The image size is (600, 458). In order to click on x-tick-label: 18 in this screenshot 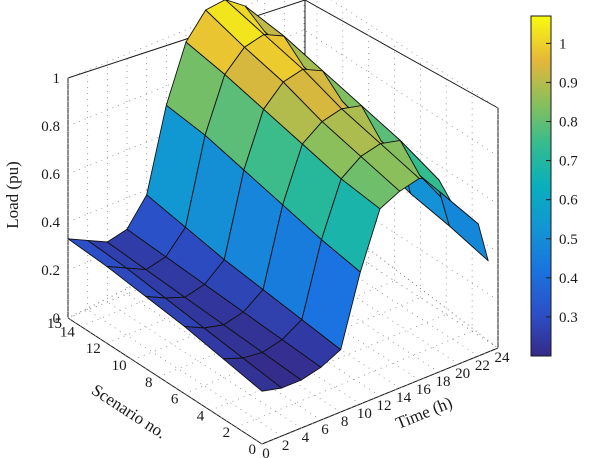, I will do `click(443, 382)`.